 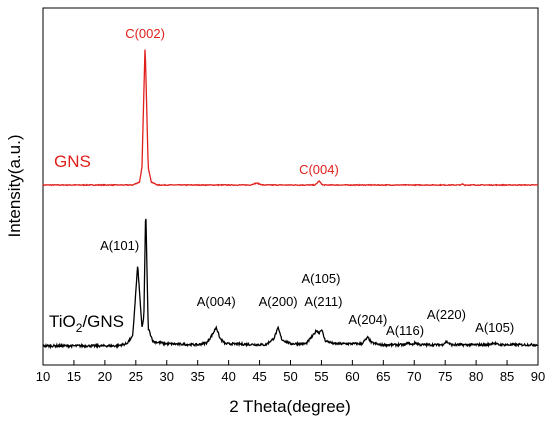 I want to click on x-axis-ticks: 10 15 20 25 30 35 40 45 50 55 60 65 70 75 80 85 90, so click(x=290, y=372).